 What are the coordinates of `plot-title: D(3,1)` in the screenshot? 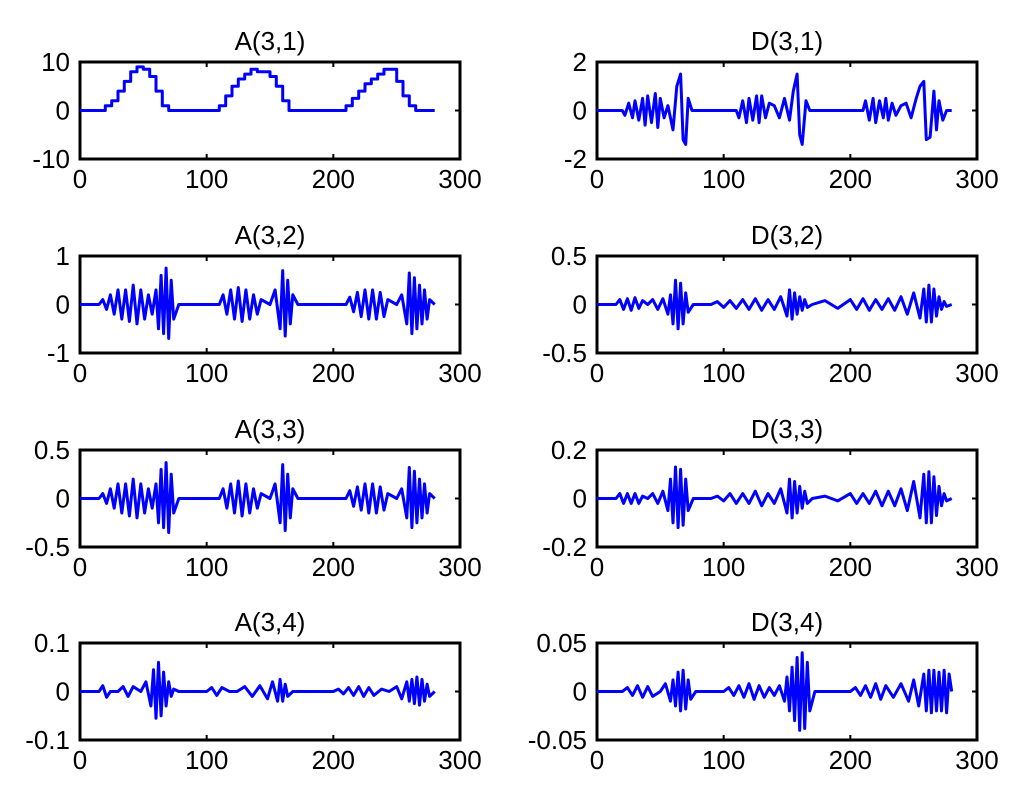 It's located at (787, 41).